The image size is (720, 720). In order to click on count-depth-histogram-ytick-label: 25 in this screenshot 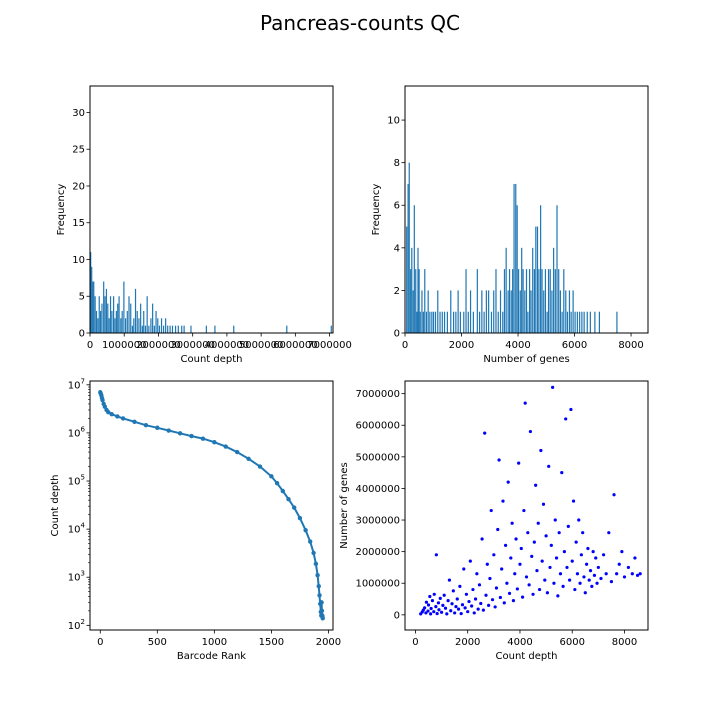, I will do `click(78, 150)`.